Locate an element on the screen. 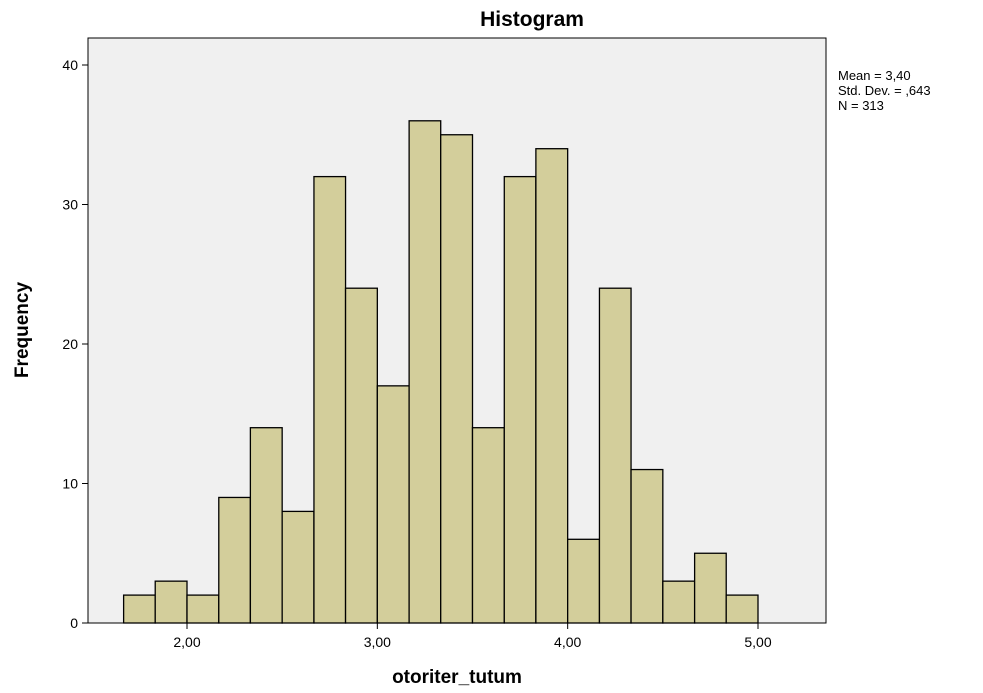 This screenshot has height=693, width=983. x-axis-title: otoriter_tutum is located at coordinates (457, 677).